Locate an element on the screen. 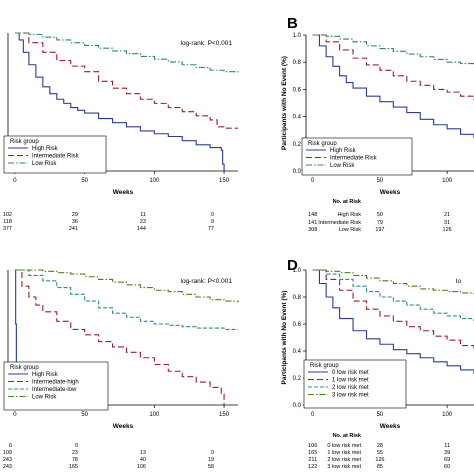 The height and width of the screenshot is (474, 474). risk-cell: 118 is located at coordinates (7, 222).